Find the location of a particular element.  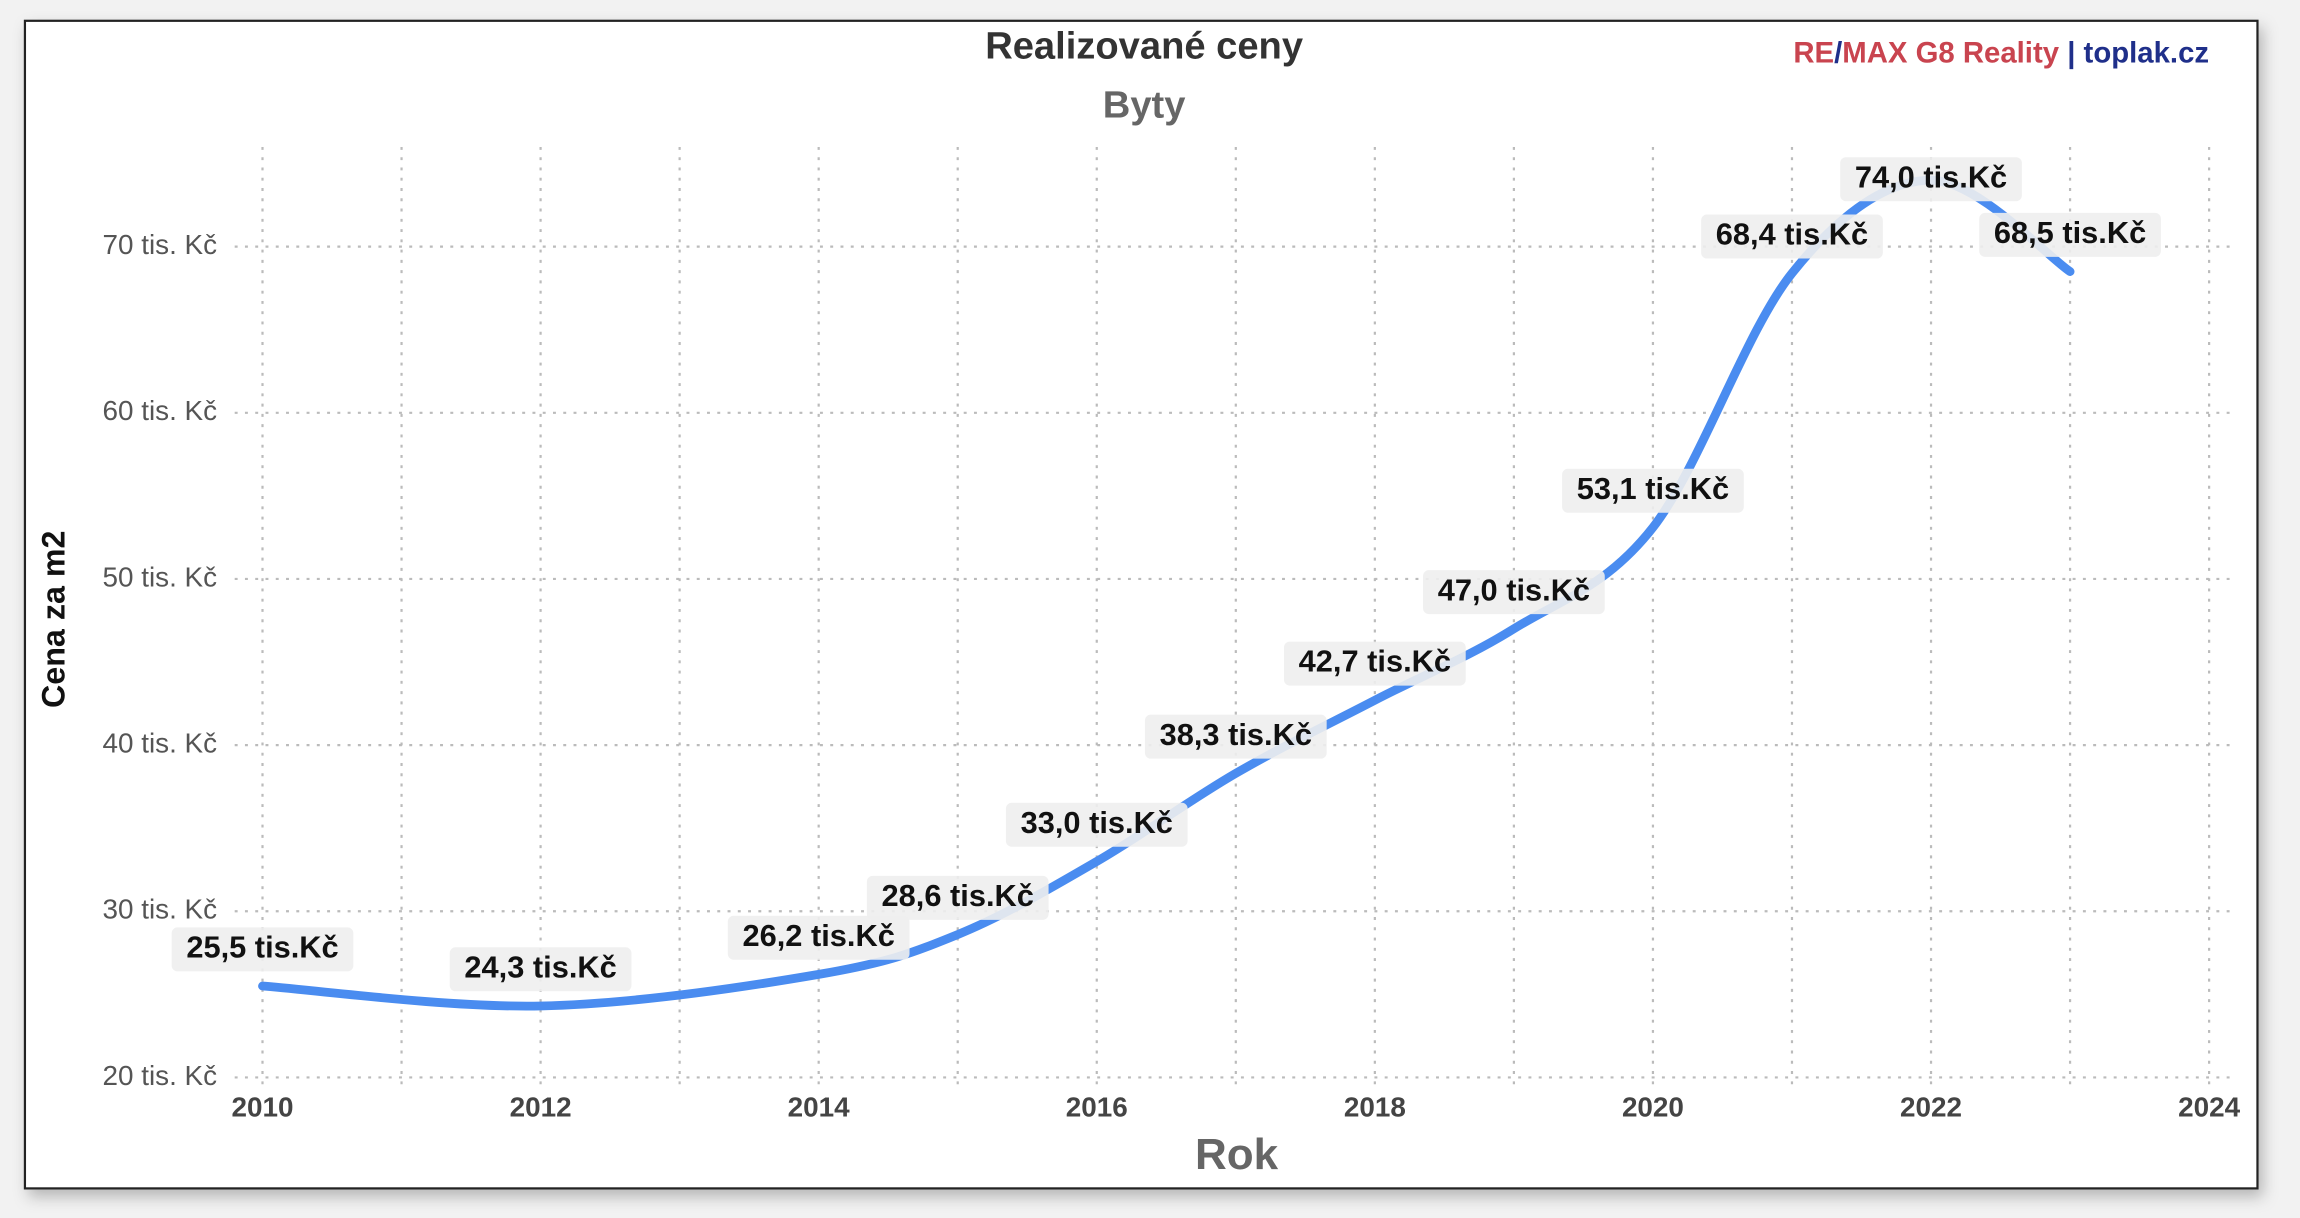

brand: RE/MAX G8 Reality | toplak.cz is located at coordinates (2001, 52).